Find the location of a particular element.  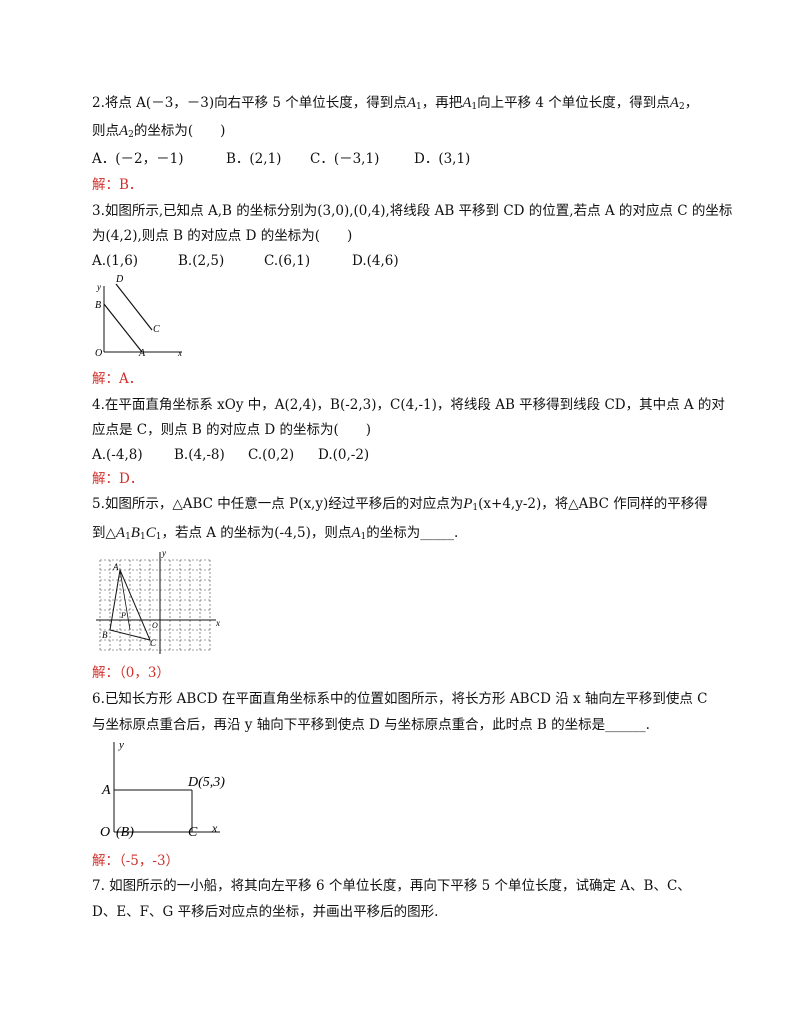

point-A1: A is located at coordinates (411, 103).